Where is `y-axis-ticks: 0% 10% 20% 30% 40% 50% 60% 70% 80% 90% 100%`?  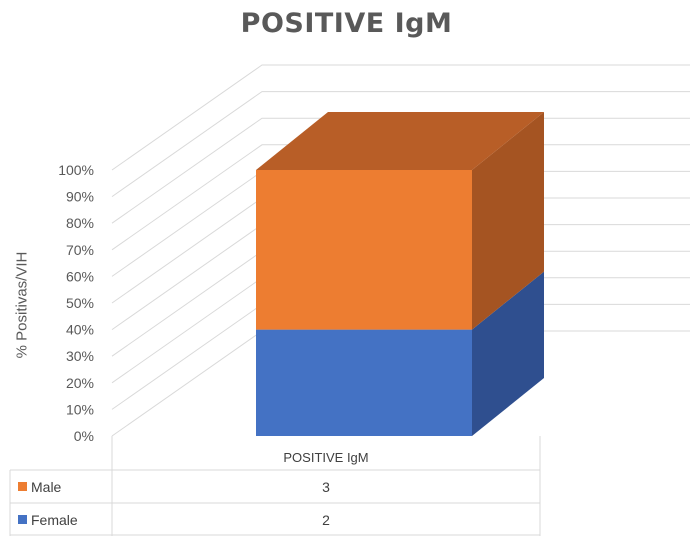
y-axis-ticks: 0% 10% 20% 30% 40% 50% 60% 70% 80% 90% 100% is located at coordinates (76, 303).